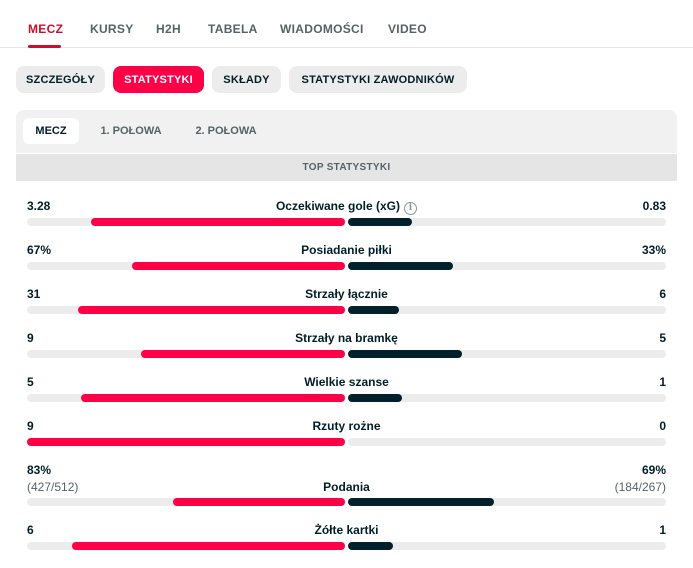  What do you see at coordinates (338, 206) in the screenshot?
I see `stat-category-label: Oczekiwane gole (xG)` at bounding box center [338, 206].